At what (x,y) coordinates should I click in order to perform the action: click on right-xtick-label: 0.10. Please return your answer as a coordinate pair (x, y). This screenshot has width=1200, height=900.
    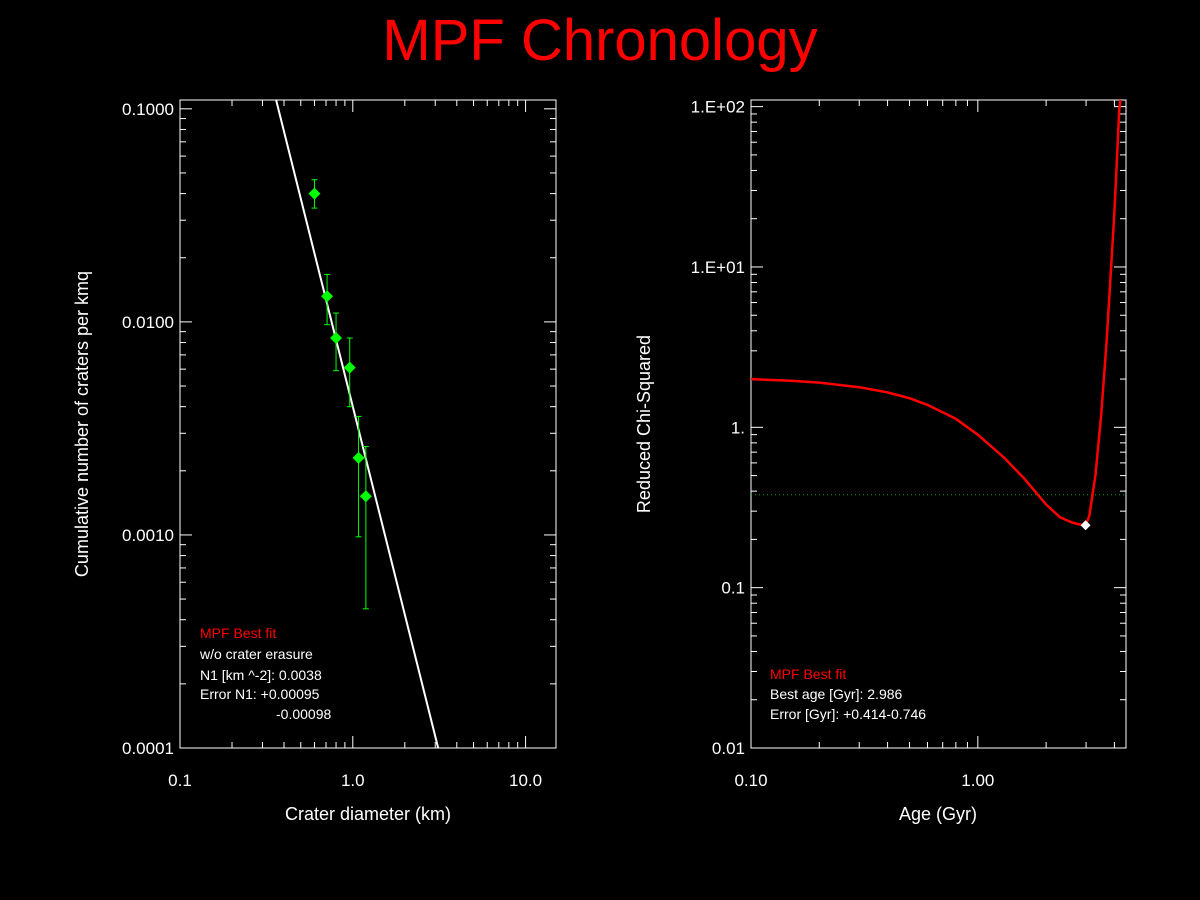
    Looking at the image, I should click on (750, 780).